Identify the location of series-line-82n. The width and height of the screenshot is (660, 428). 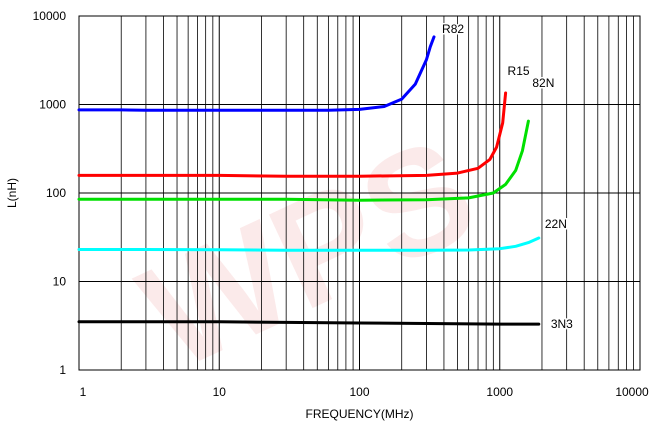
(303, 160).